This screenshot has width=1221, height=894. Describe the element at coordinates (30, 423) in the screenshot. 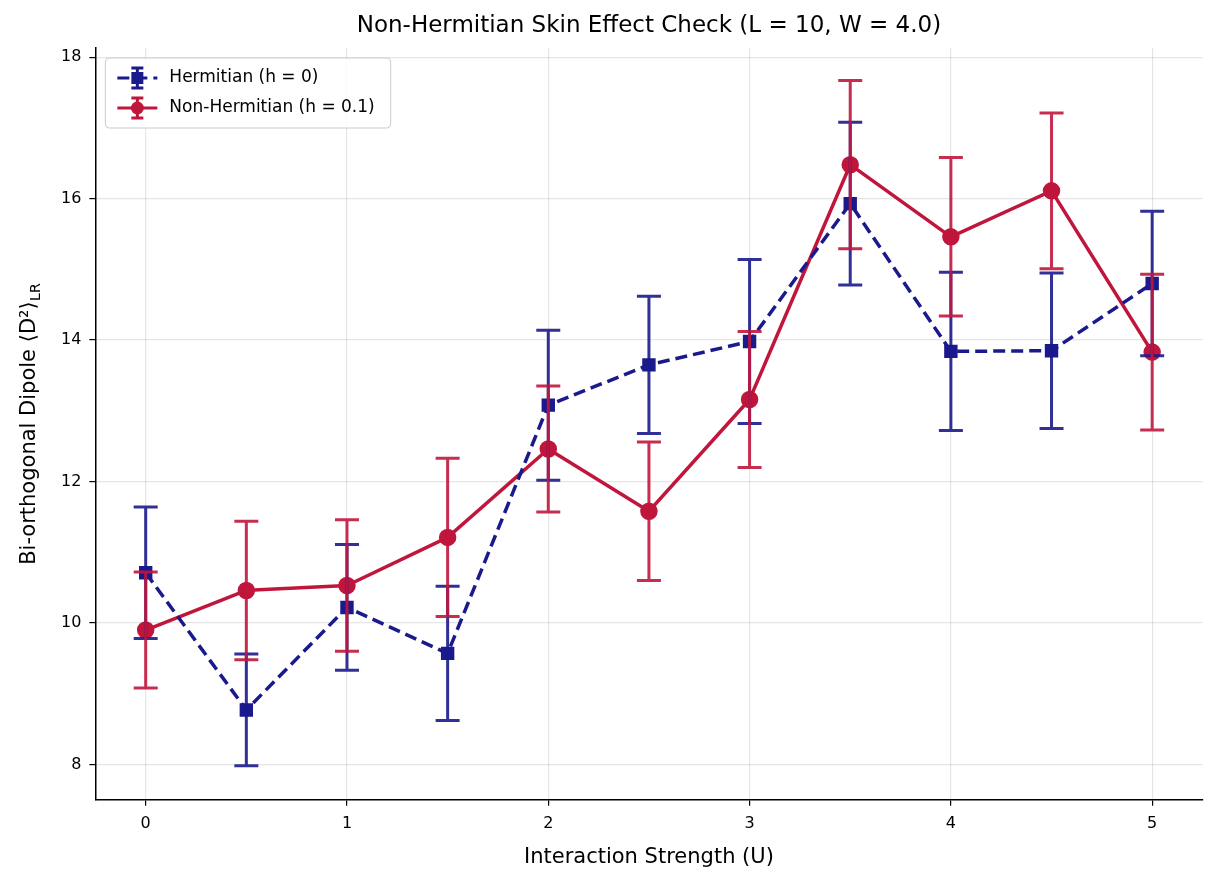

I see `y-axis-title: Bi-orthogonal Dipole ⟨D²⟩LR` at that location.